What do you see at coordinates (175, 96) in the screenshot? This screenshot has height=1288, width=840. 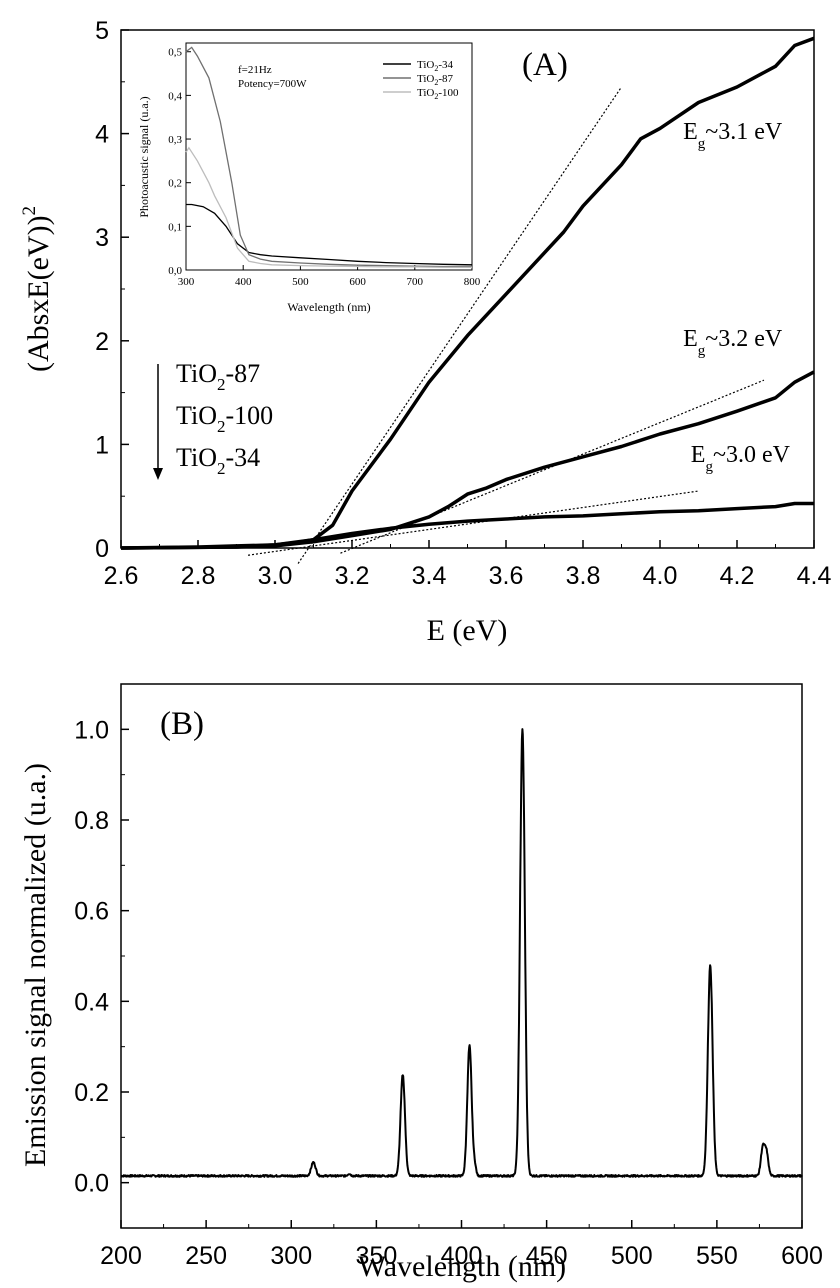 I see `inset-y-tick-label: 0,4` at bounding box center [175, 96].